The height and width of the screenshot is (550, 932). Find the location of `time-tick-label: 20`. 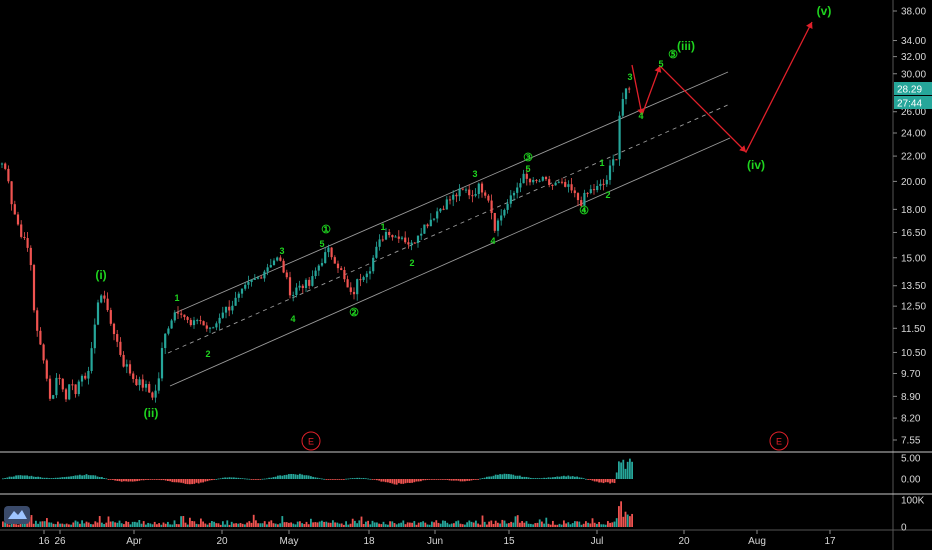

time-tick-label: 20 is located at coordinates (222, 541).